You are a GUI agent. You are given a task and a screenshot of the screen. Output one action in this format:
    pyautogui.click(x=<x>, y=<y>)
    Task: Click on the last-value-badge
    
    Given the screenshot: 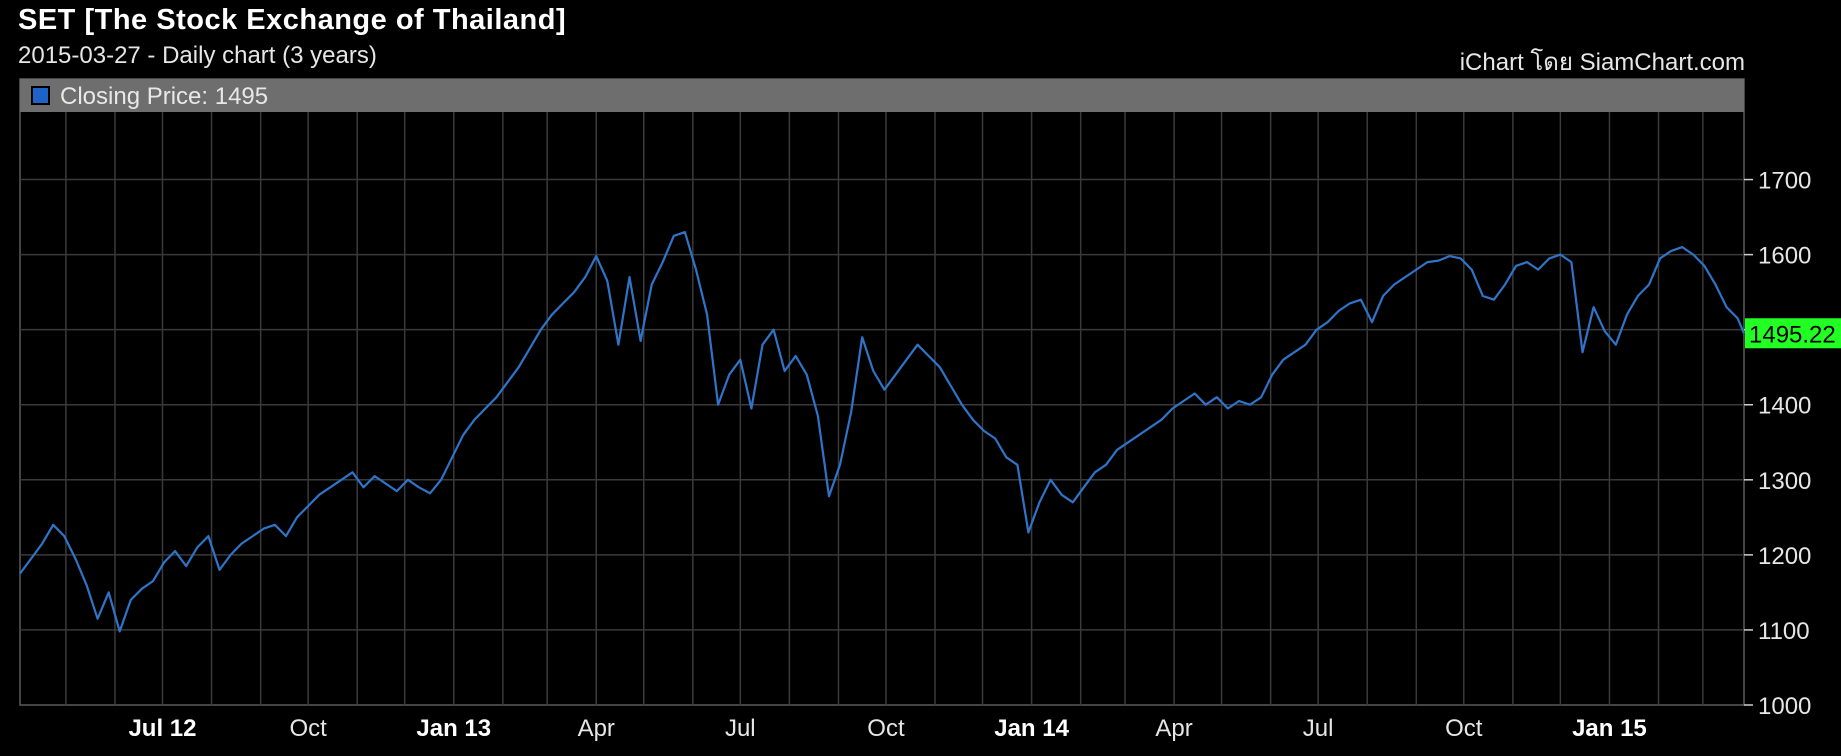 What is the action you would take?
    pyautogui.click(x=1793, y=333)
    